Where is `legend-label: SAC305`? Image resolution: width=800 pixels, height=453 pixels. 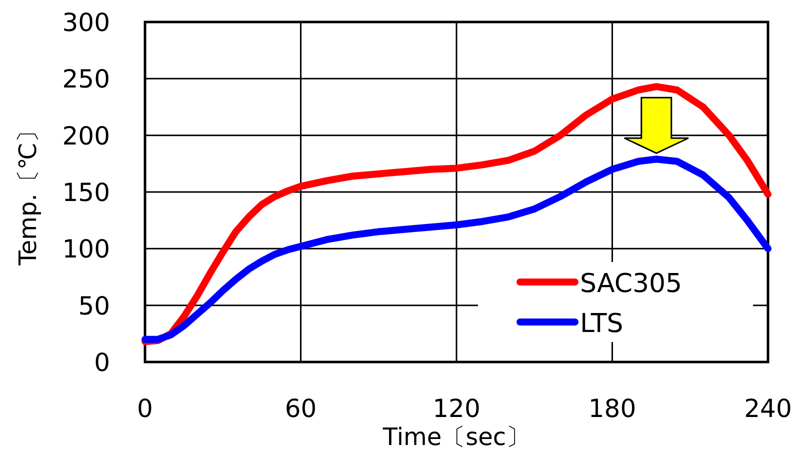
legend-label: SAC305 is located at coordinates (631, 284).